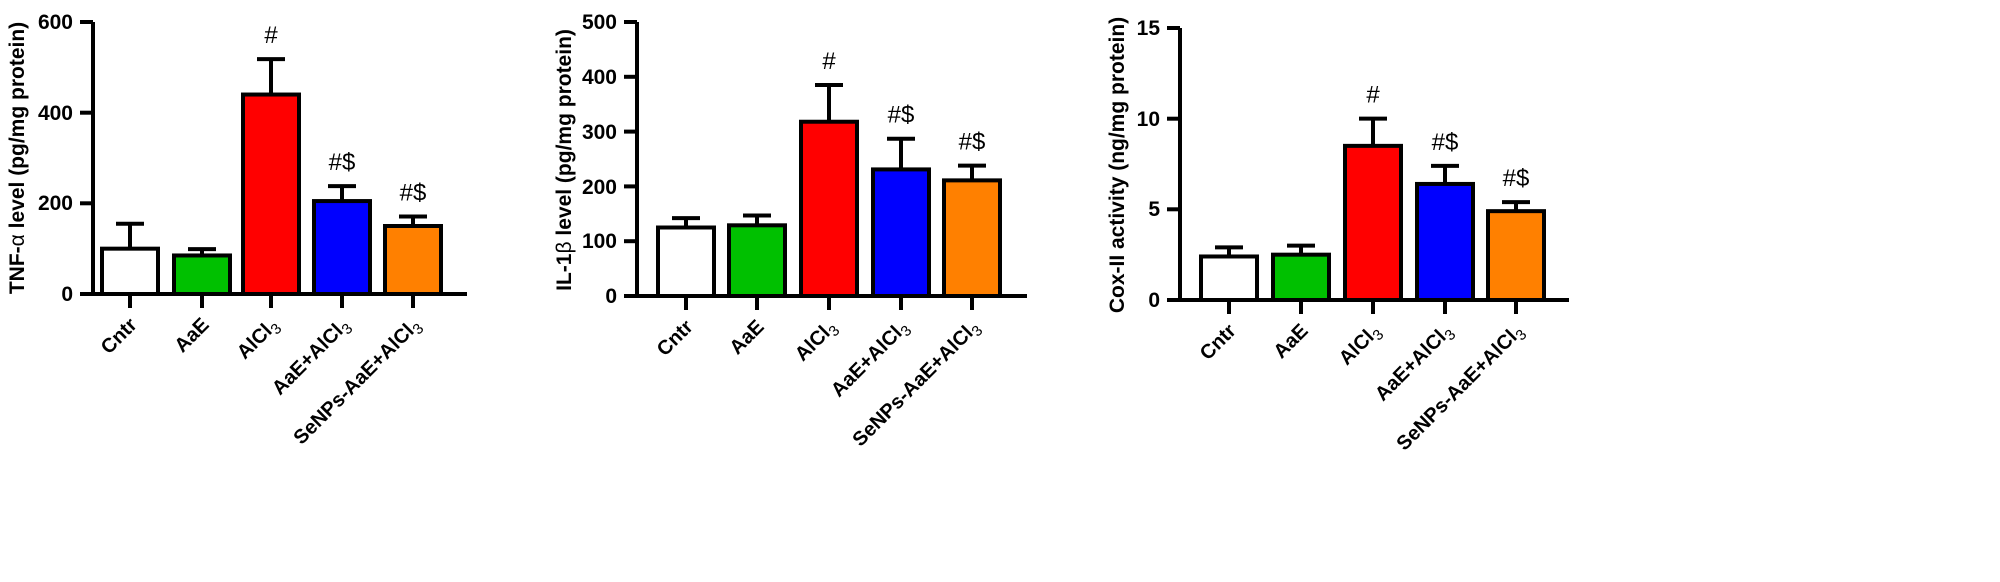 The width and height of the screenshot is (2000, 582). I want to click on y-axis-title: Cox-II activity (ng/mg protein), so click(1117, 165).